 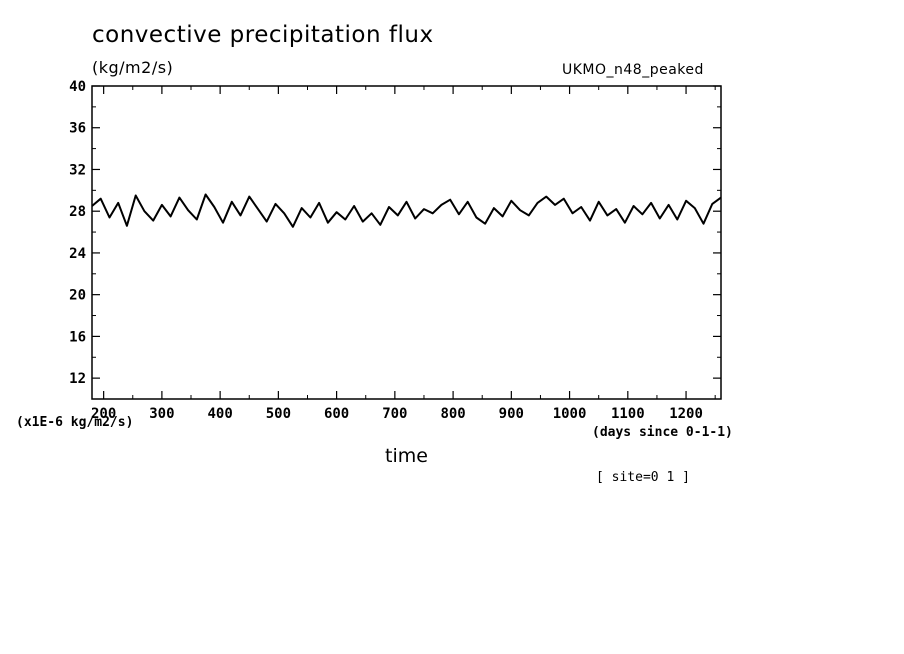 I want to click on y-tick-label: 32, so click(x=77, y=170).